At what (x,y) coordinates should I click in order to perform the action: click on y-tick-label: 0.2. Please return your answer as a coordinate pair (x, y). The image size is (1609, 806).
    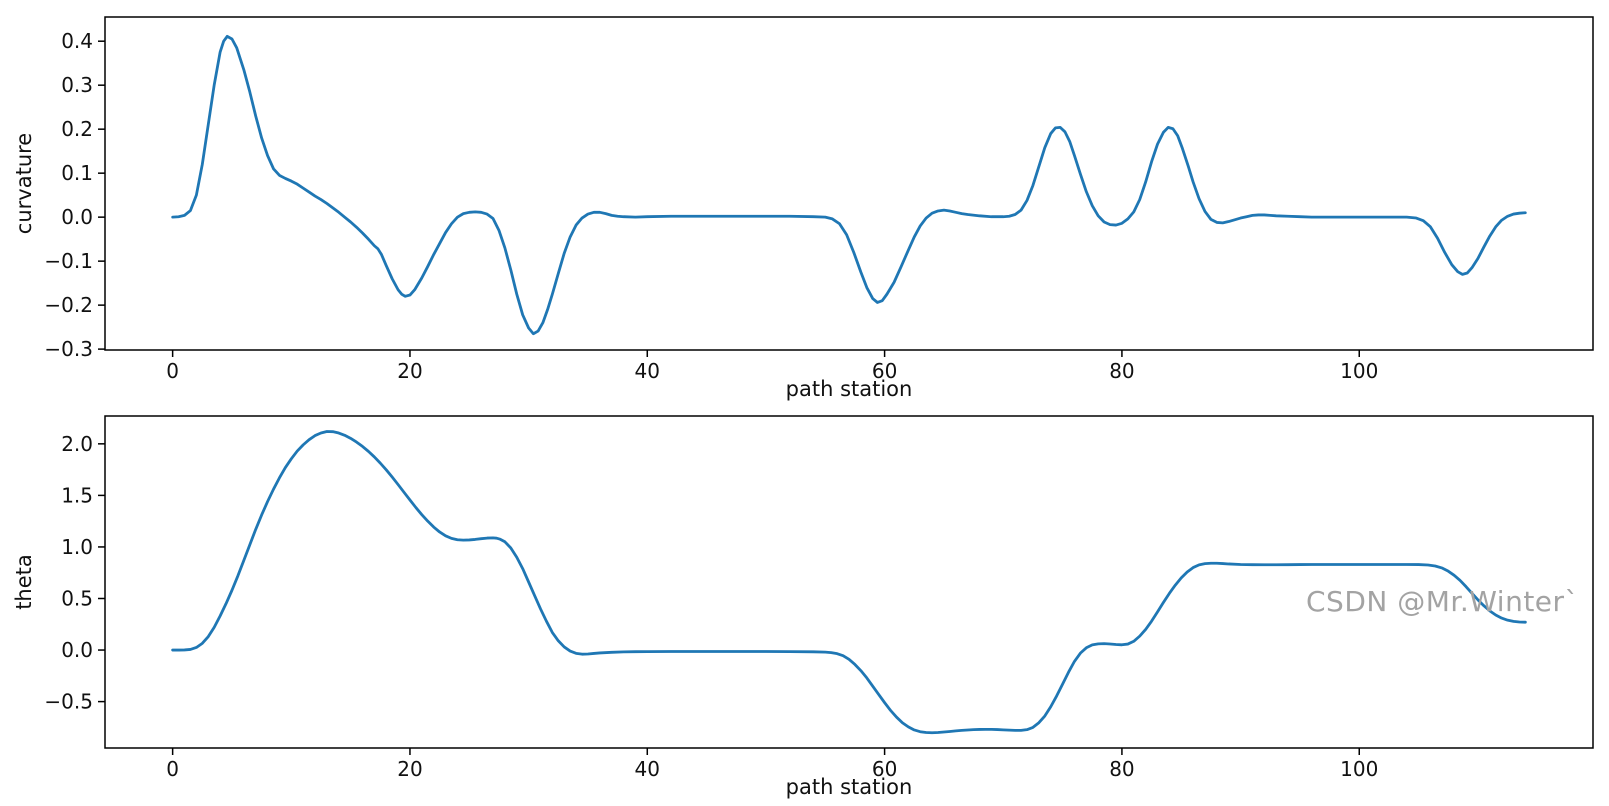
    Looking at the image, I should click on (77, 129).